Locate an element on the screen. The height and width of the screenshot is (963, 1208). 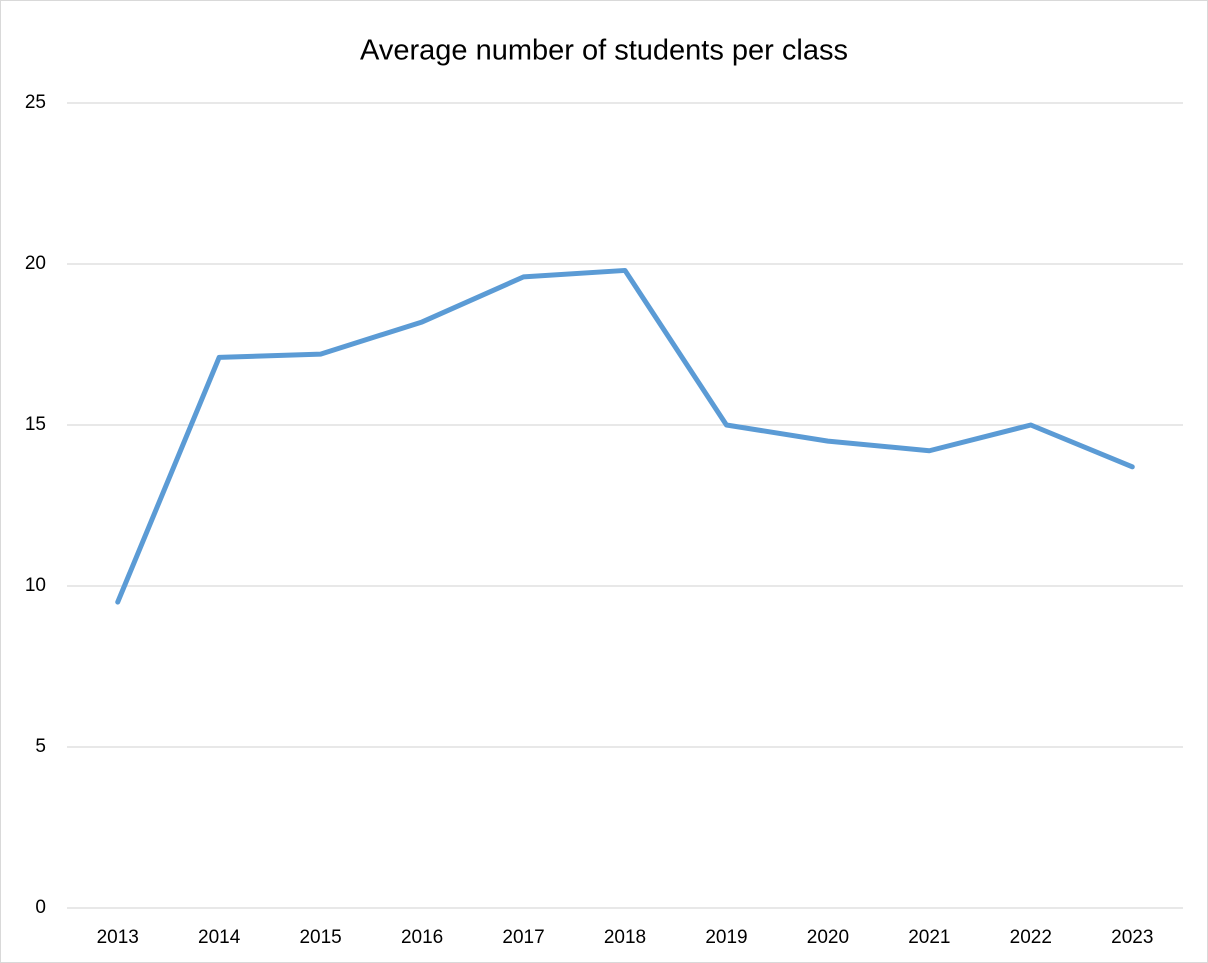
x-tick-label: 2017 is located at coordinates (523, 937).